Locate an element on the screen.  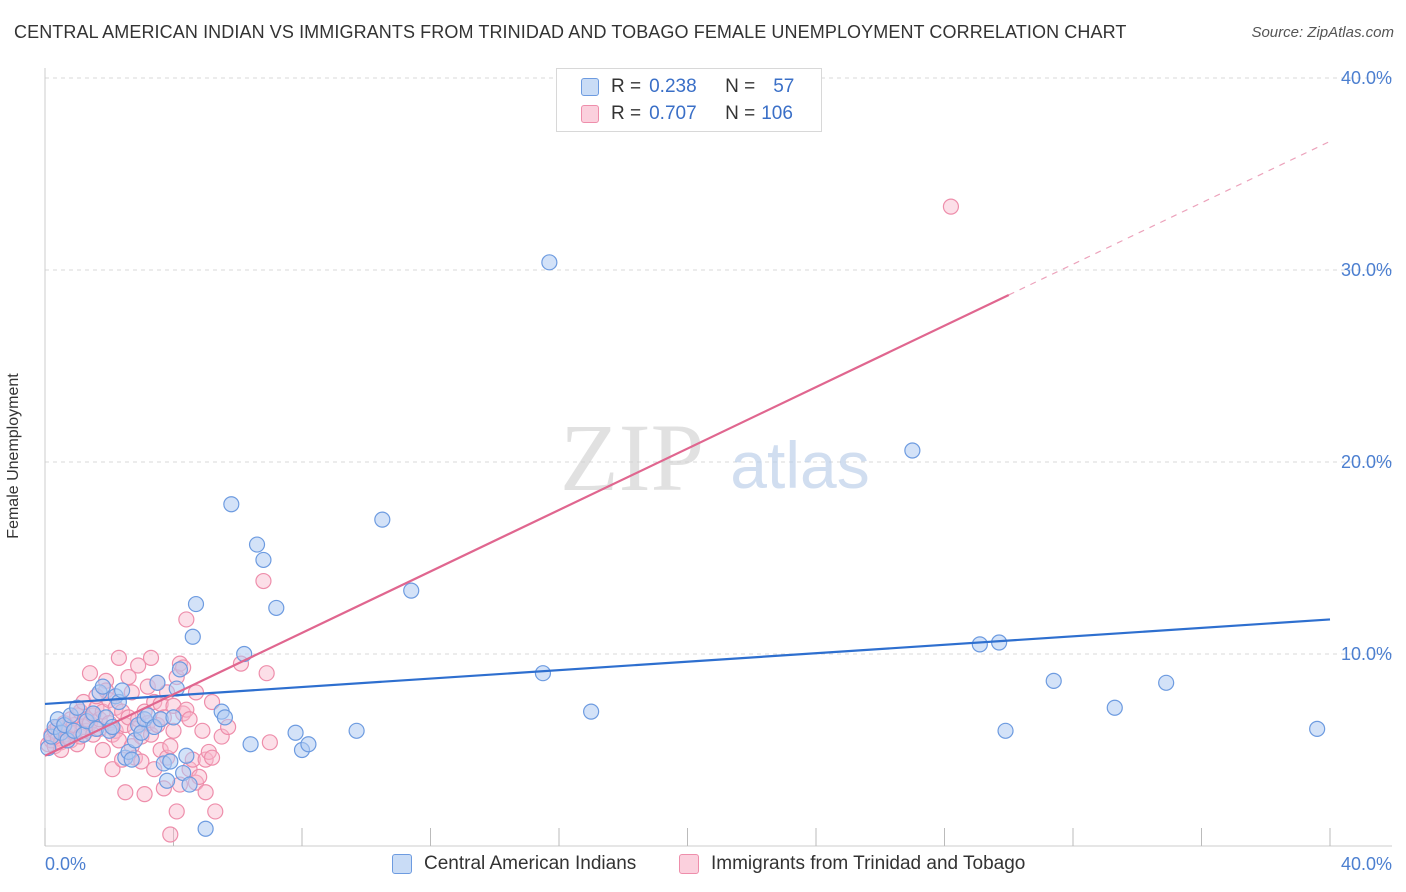
legend-n-value-pink: 106 is located at coordinates (777, 113).